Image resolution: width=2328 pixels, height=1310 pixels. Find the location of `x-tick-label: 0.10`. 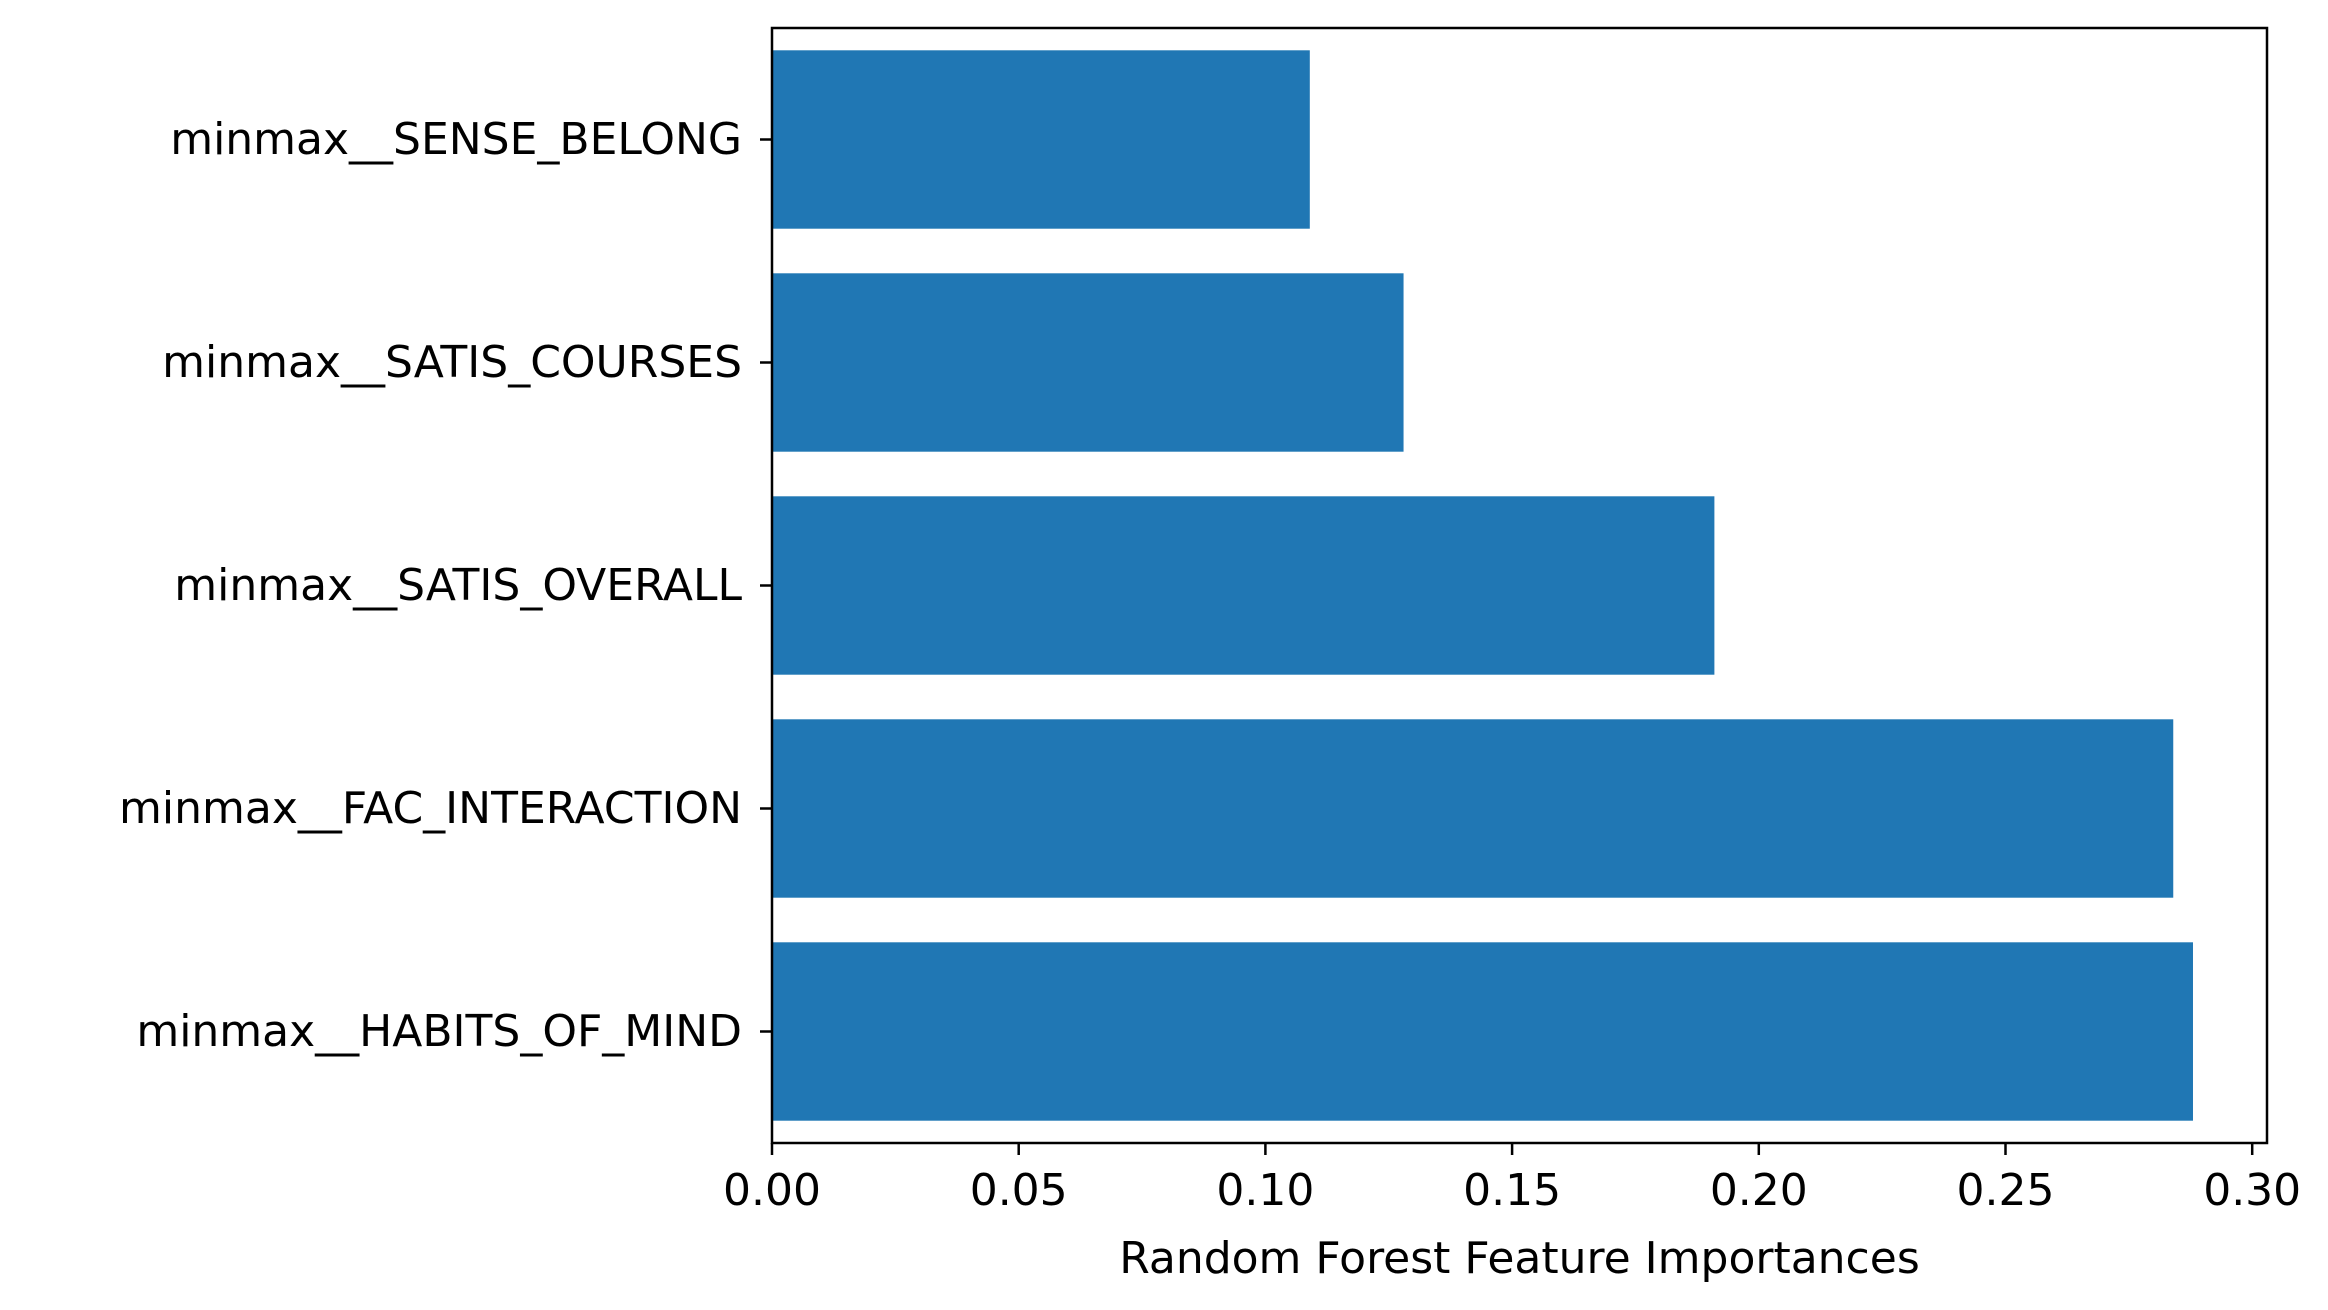

x-tick-label: 0.10 is located at coordinates (1265, 1190).